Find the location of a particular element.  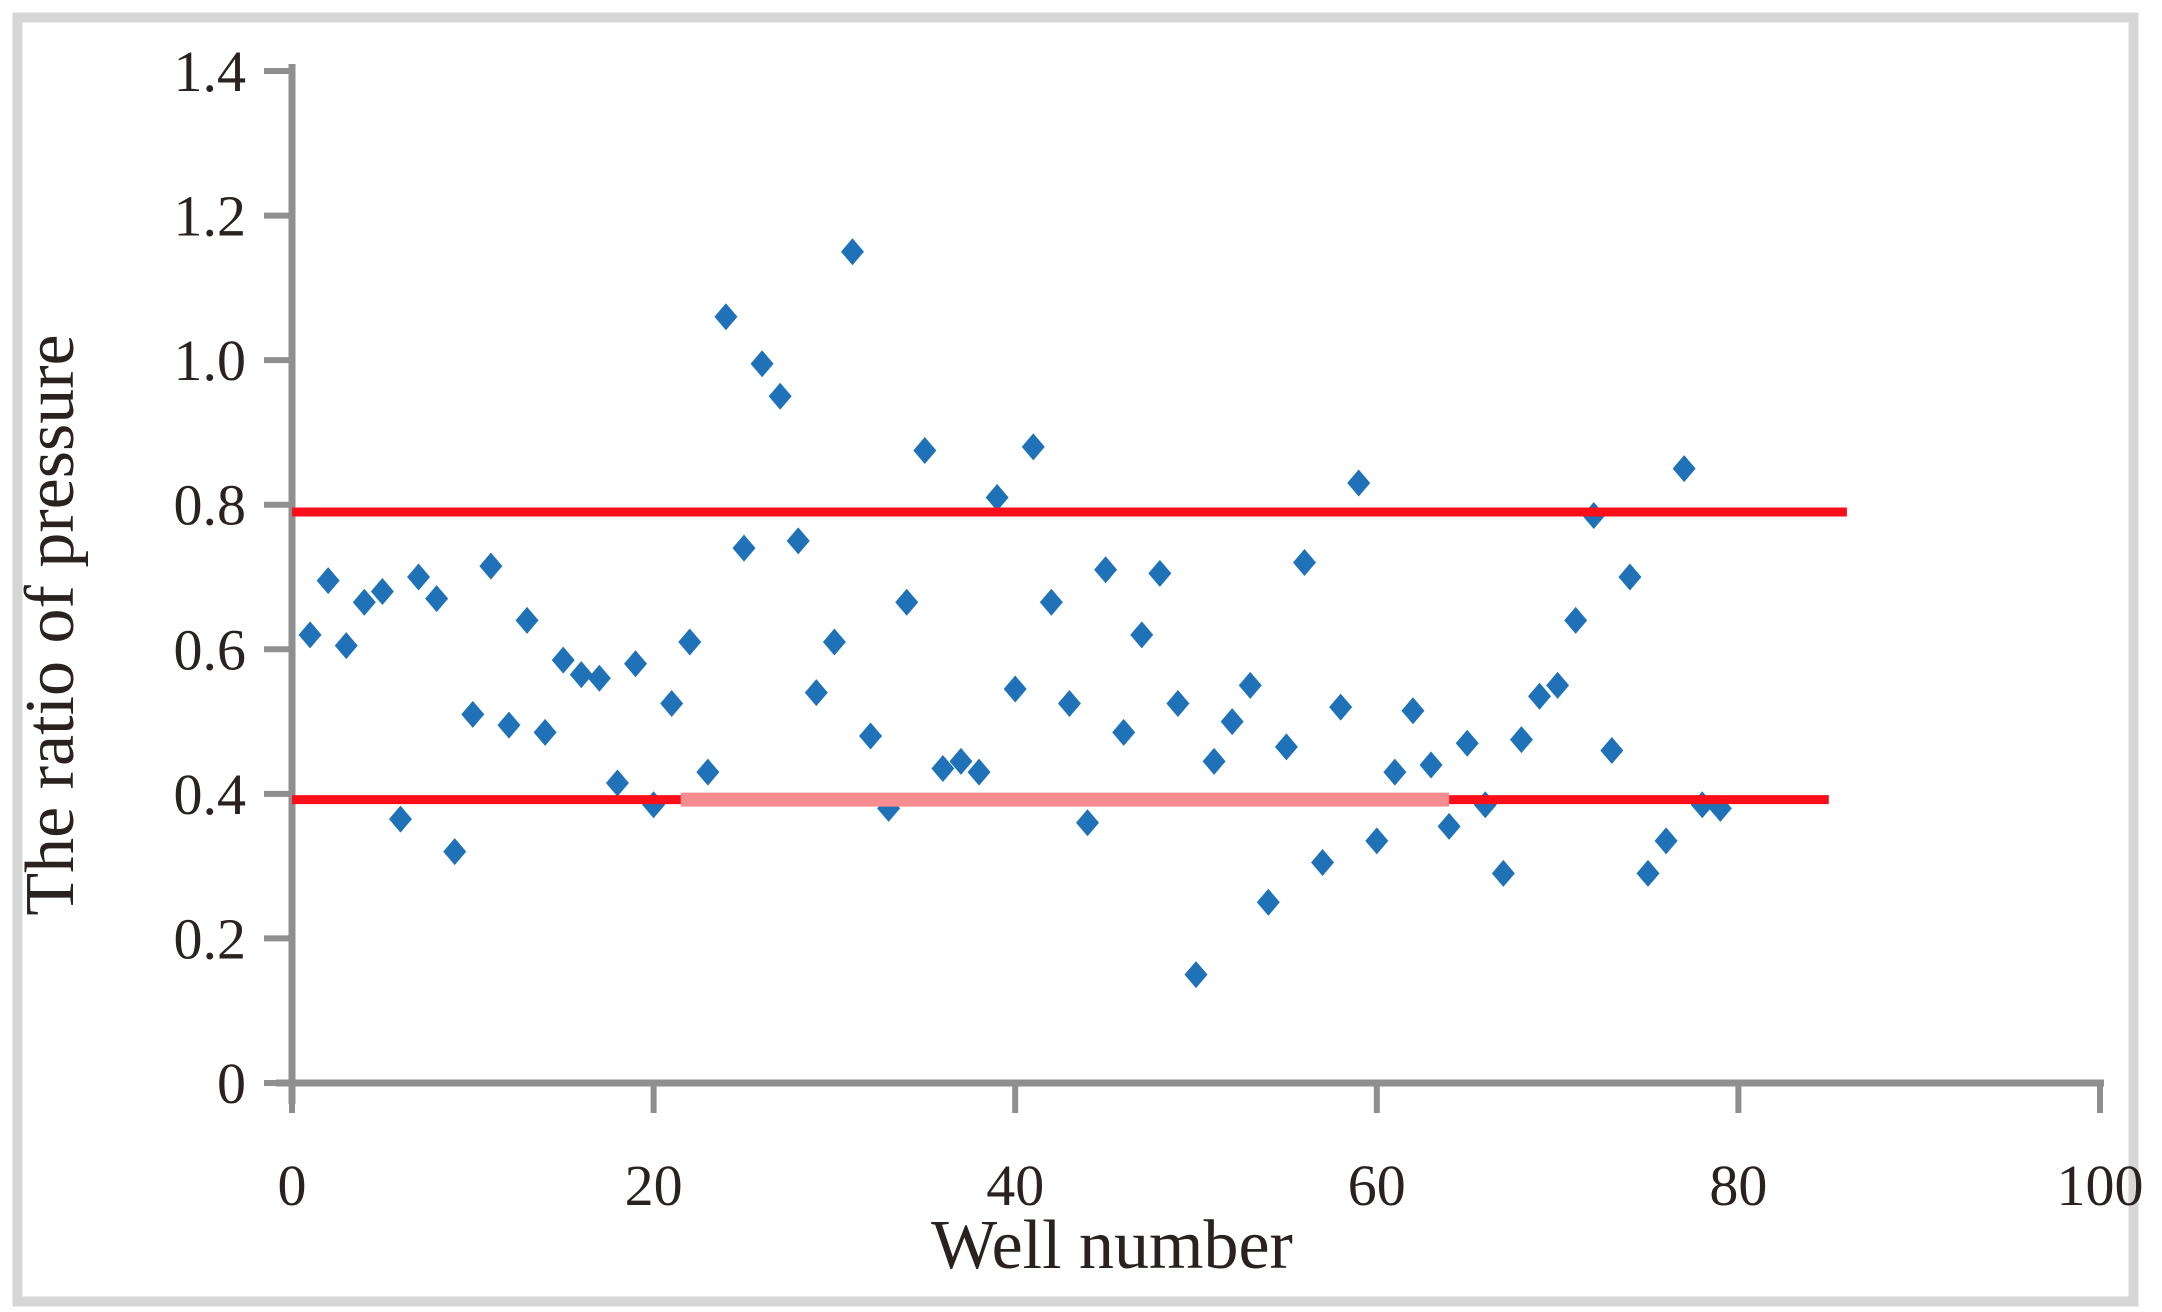

x-tick-label: 40 is located at coordinates (1015, 1185).